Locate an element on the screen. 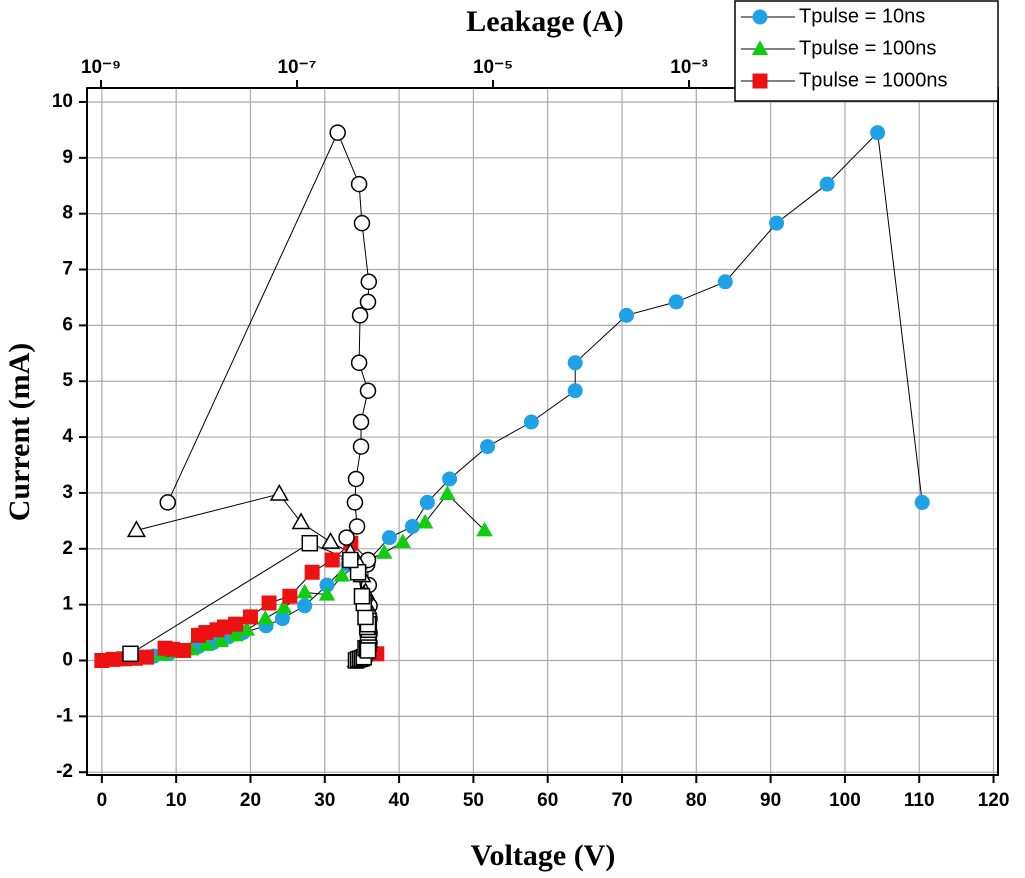 The image size is (1025, 878). x-tick-label: 50 is located at coordinates (473, 800).